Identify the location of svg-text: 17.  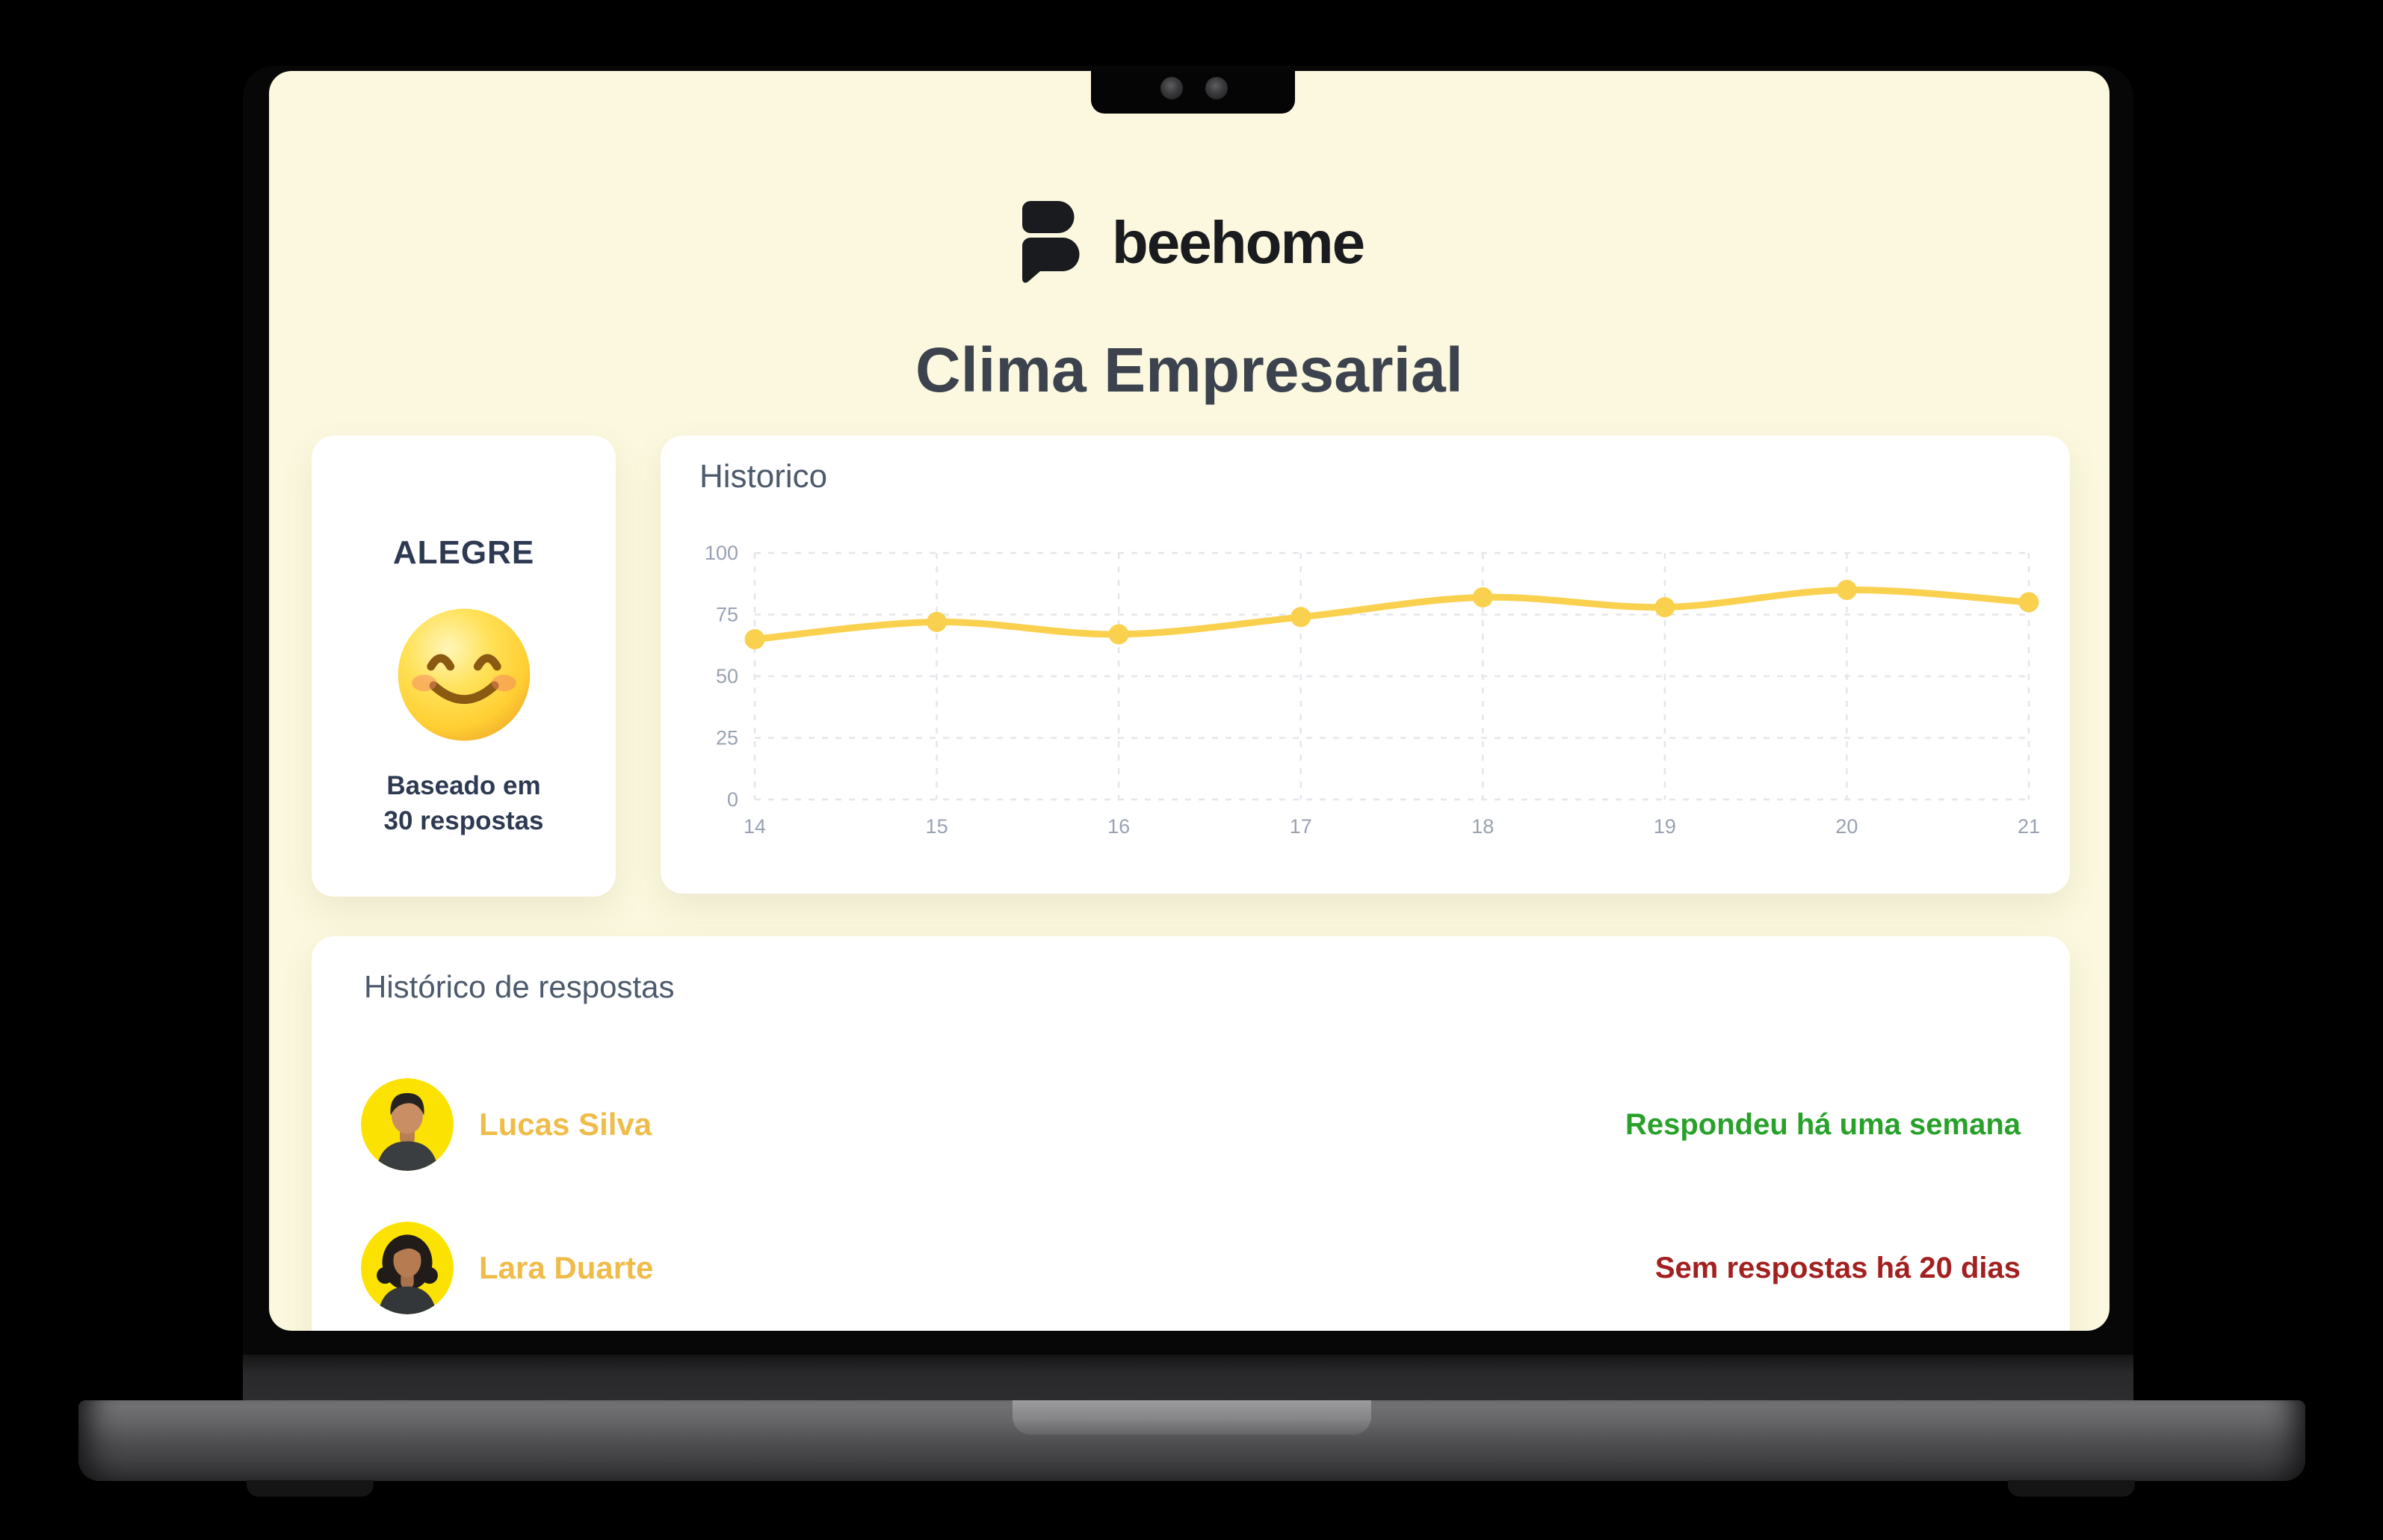
(1301, 826).